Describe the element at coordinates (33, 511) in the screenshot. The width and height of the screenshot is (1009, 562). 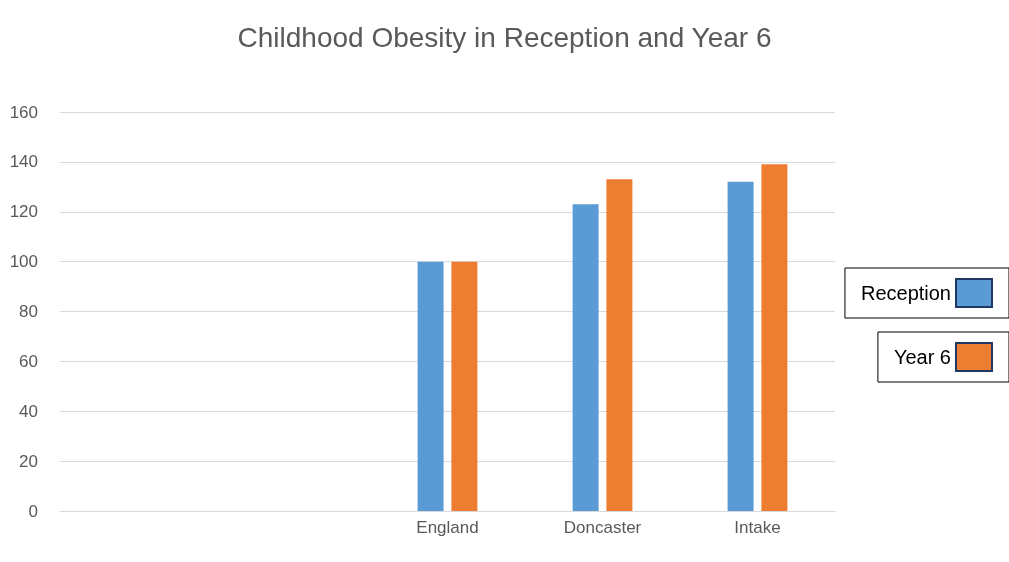
I see `y-tick-label: 0` at that location.